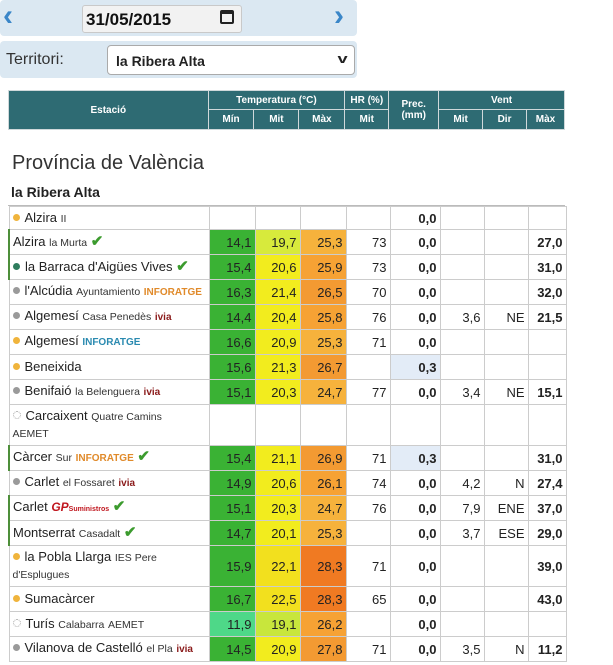 The width and height of the screenshot is (613, 665). I want to click on wind-mit-cell: 7,9, so click(462, 508).